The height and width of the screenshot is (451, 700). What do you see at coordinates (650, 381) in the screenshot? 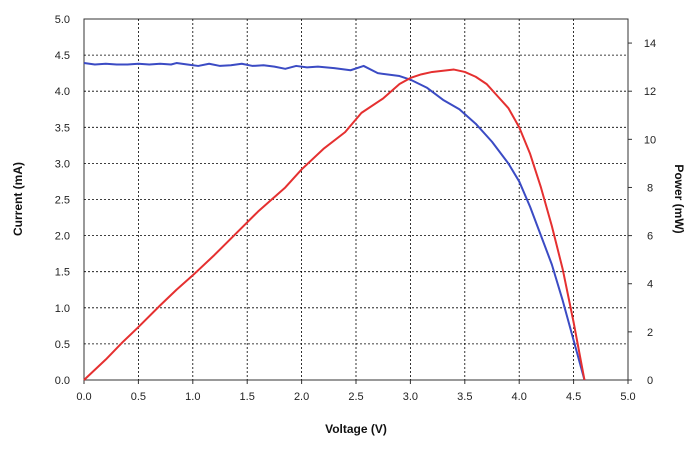
I see `right-tick-label: 0` at bounding box center [650, 381].